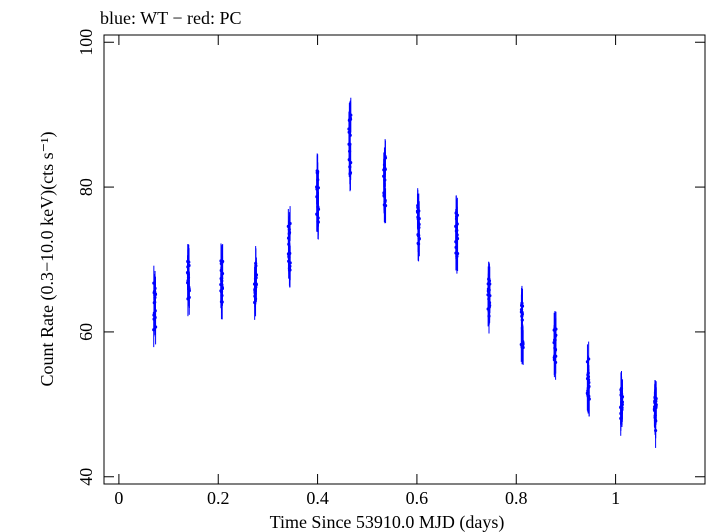 The width and height of the screenshot is (709, 532). I want to click on x-tick-label: 0, so click(118, 498).